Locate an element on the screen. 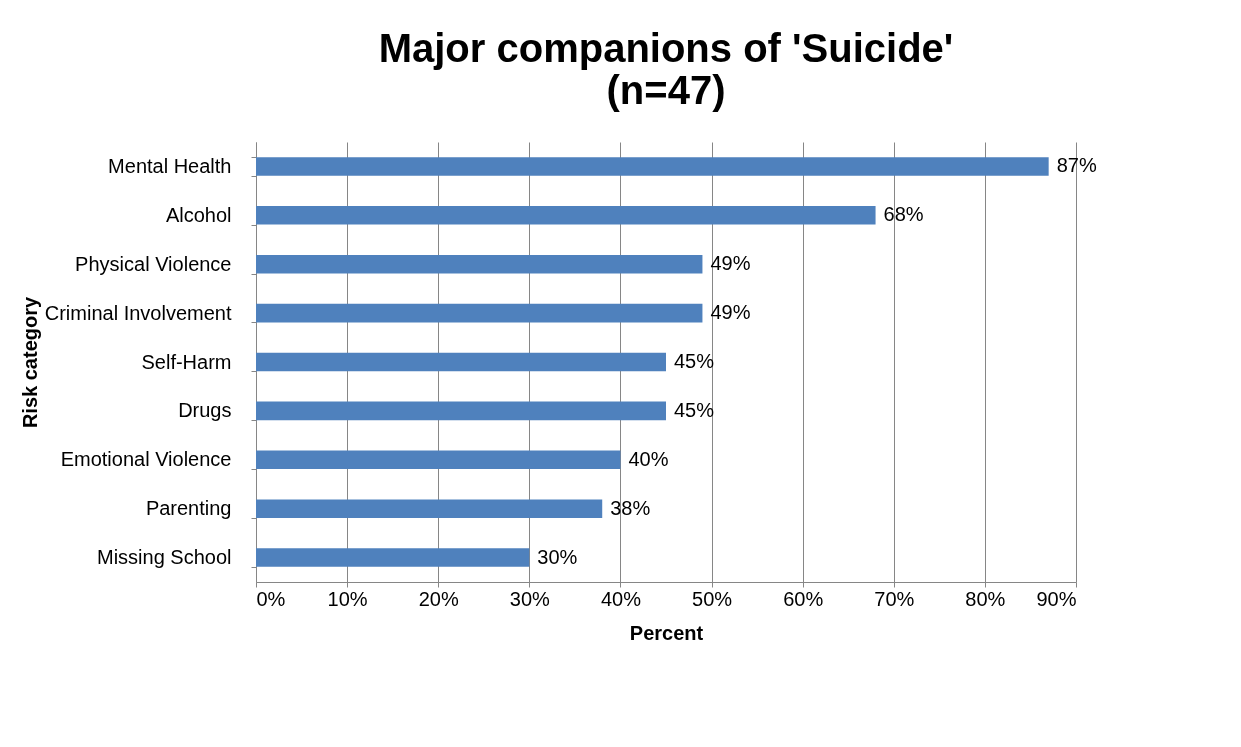 This screenshot has height=747, width=1241. y-tick-label: Physical Violence is located at coordinates (153, 263).